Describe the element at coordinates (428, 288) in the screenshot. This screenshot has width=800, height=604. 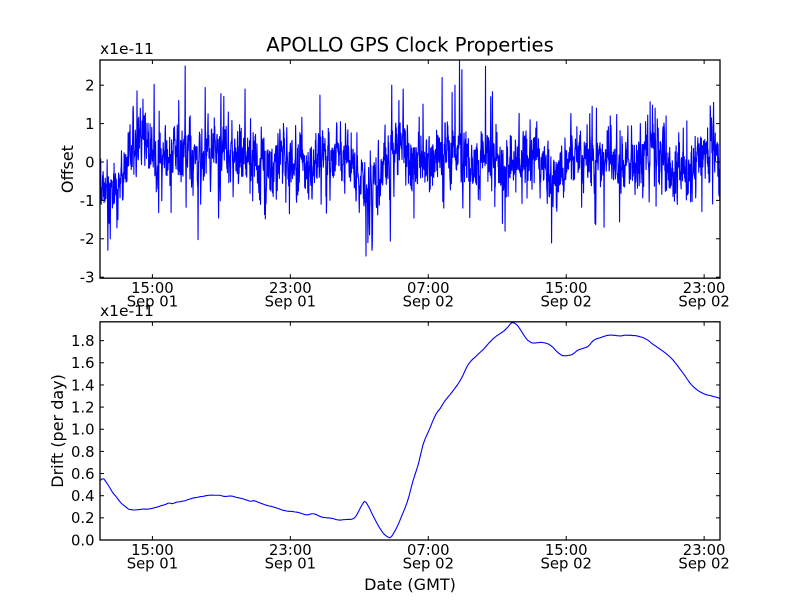
I see `plot-offset-xtick-label: 07:00` at that location.